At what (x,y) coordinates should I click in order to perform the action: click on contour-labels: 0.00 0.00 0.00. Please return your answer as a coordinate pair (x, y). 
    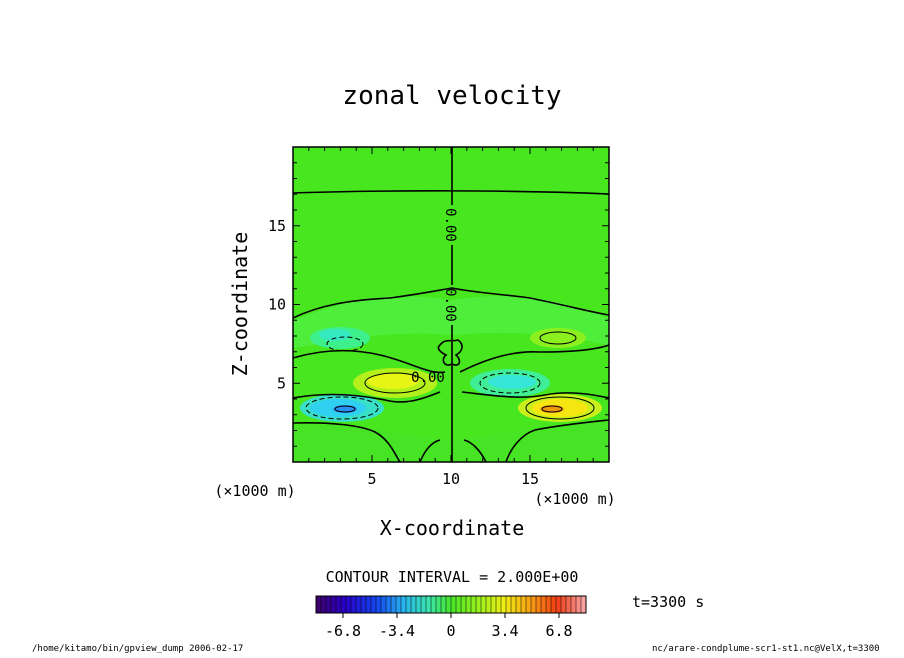
    Looking at the image, I should click on (434, 297).